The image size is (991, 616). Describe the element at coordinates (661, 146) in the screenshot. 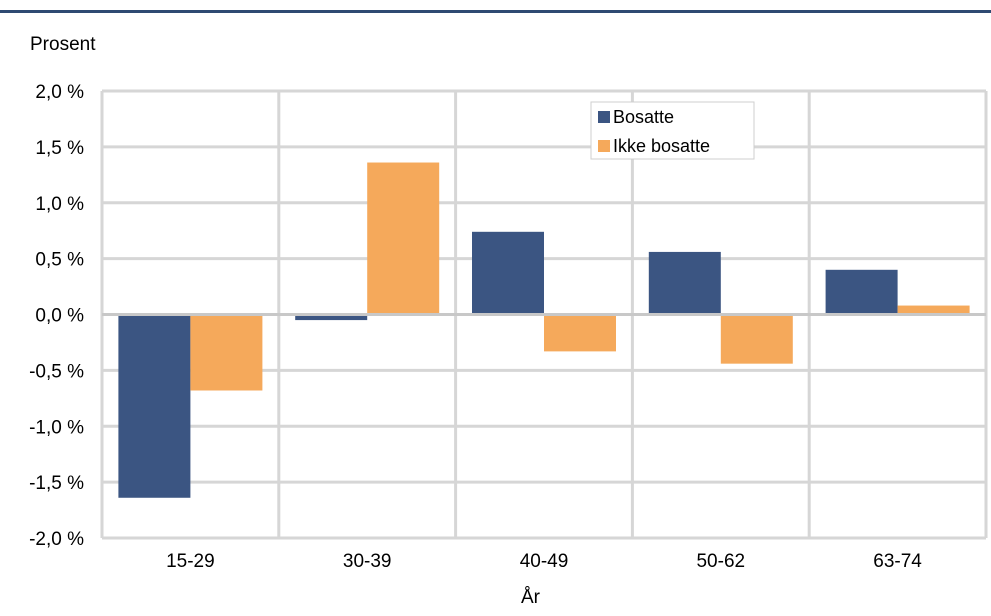

I see `legend-label: Ikke bosatte` at that location.